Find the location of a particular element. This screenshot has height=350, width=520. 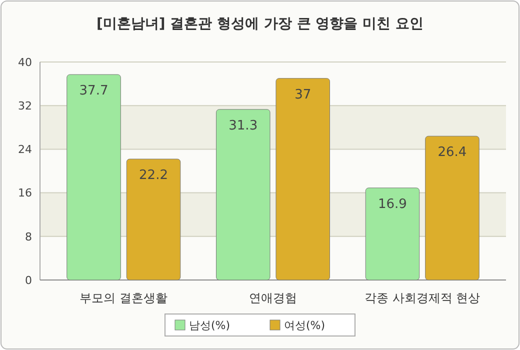

y-tick-label: 0 is located at coordinates (28, 280).